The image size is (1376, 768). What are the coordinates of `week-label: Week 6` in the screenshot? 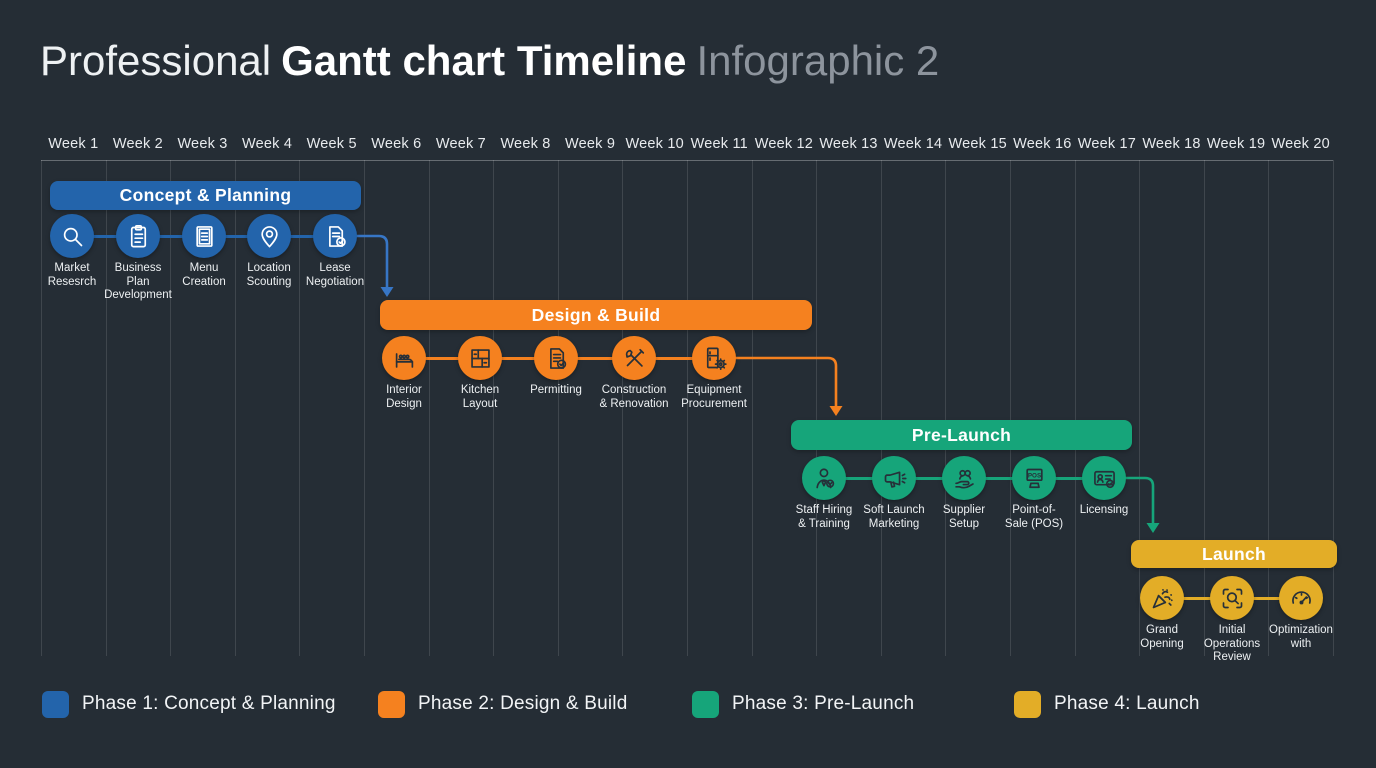 It's located at (396, 144).